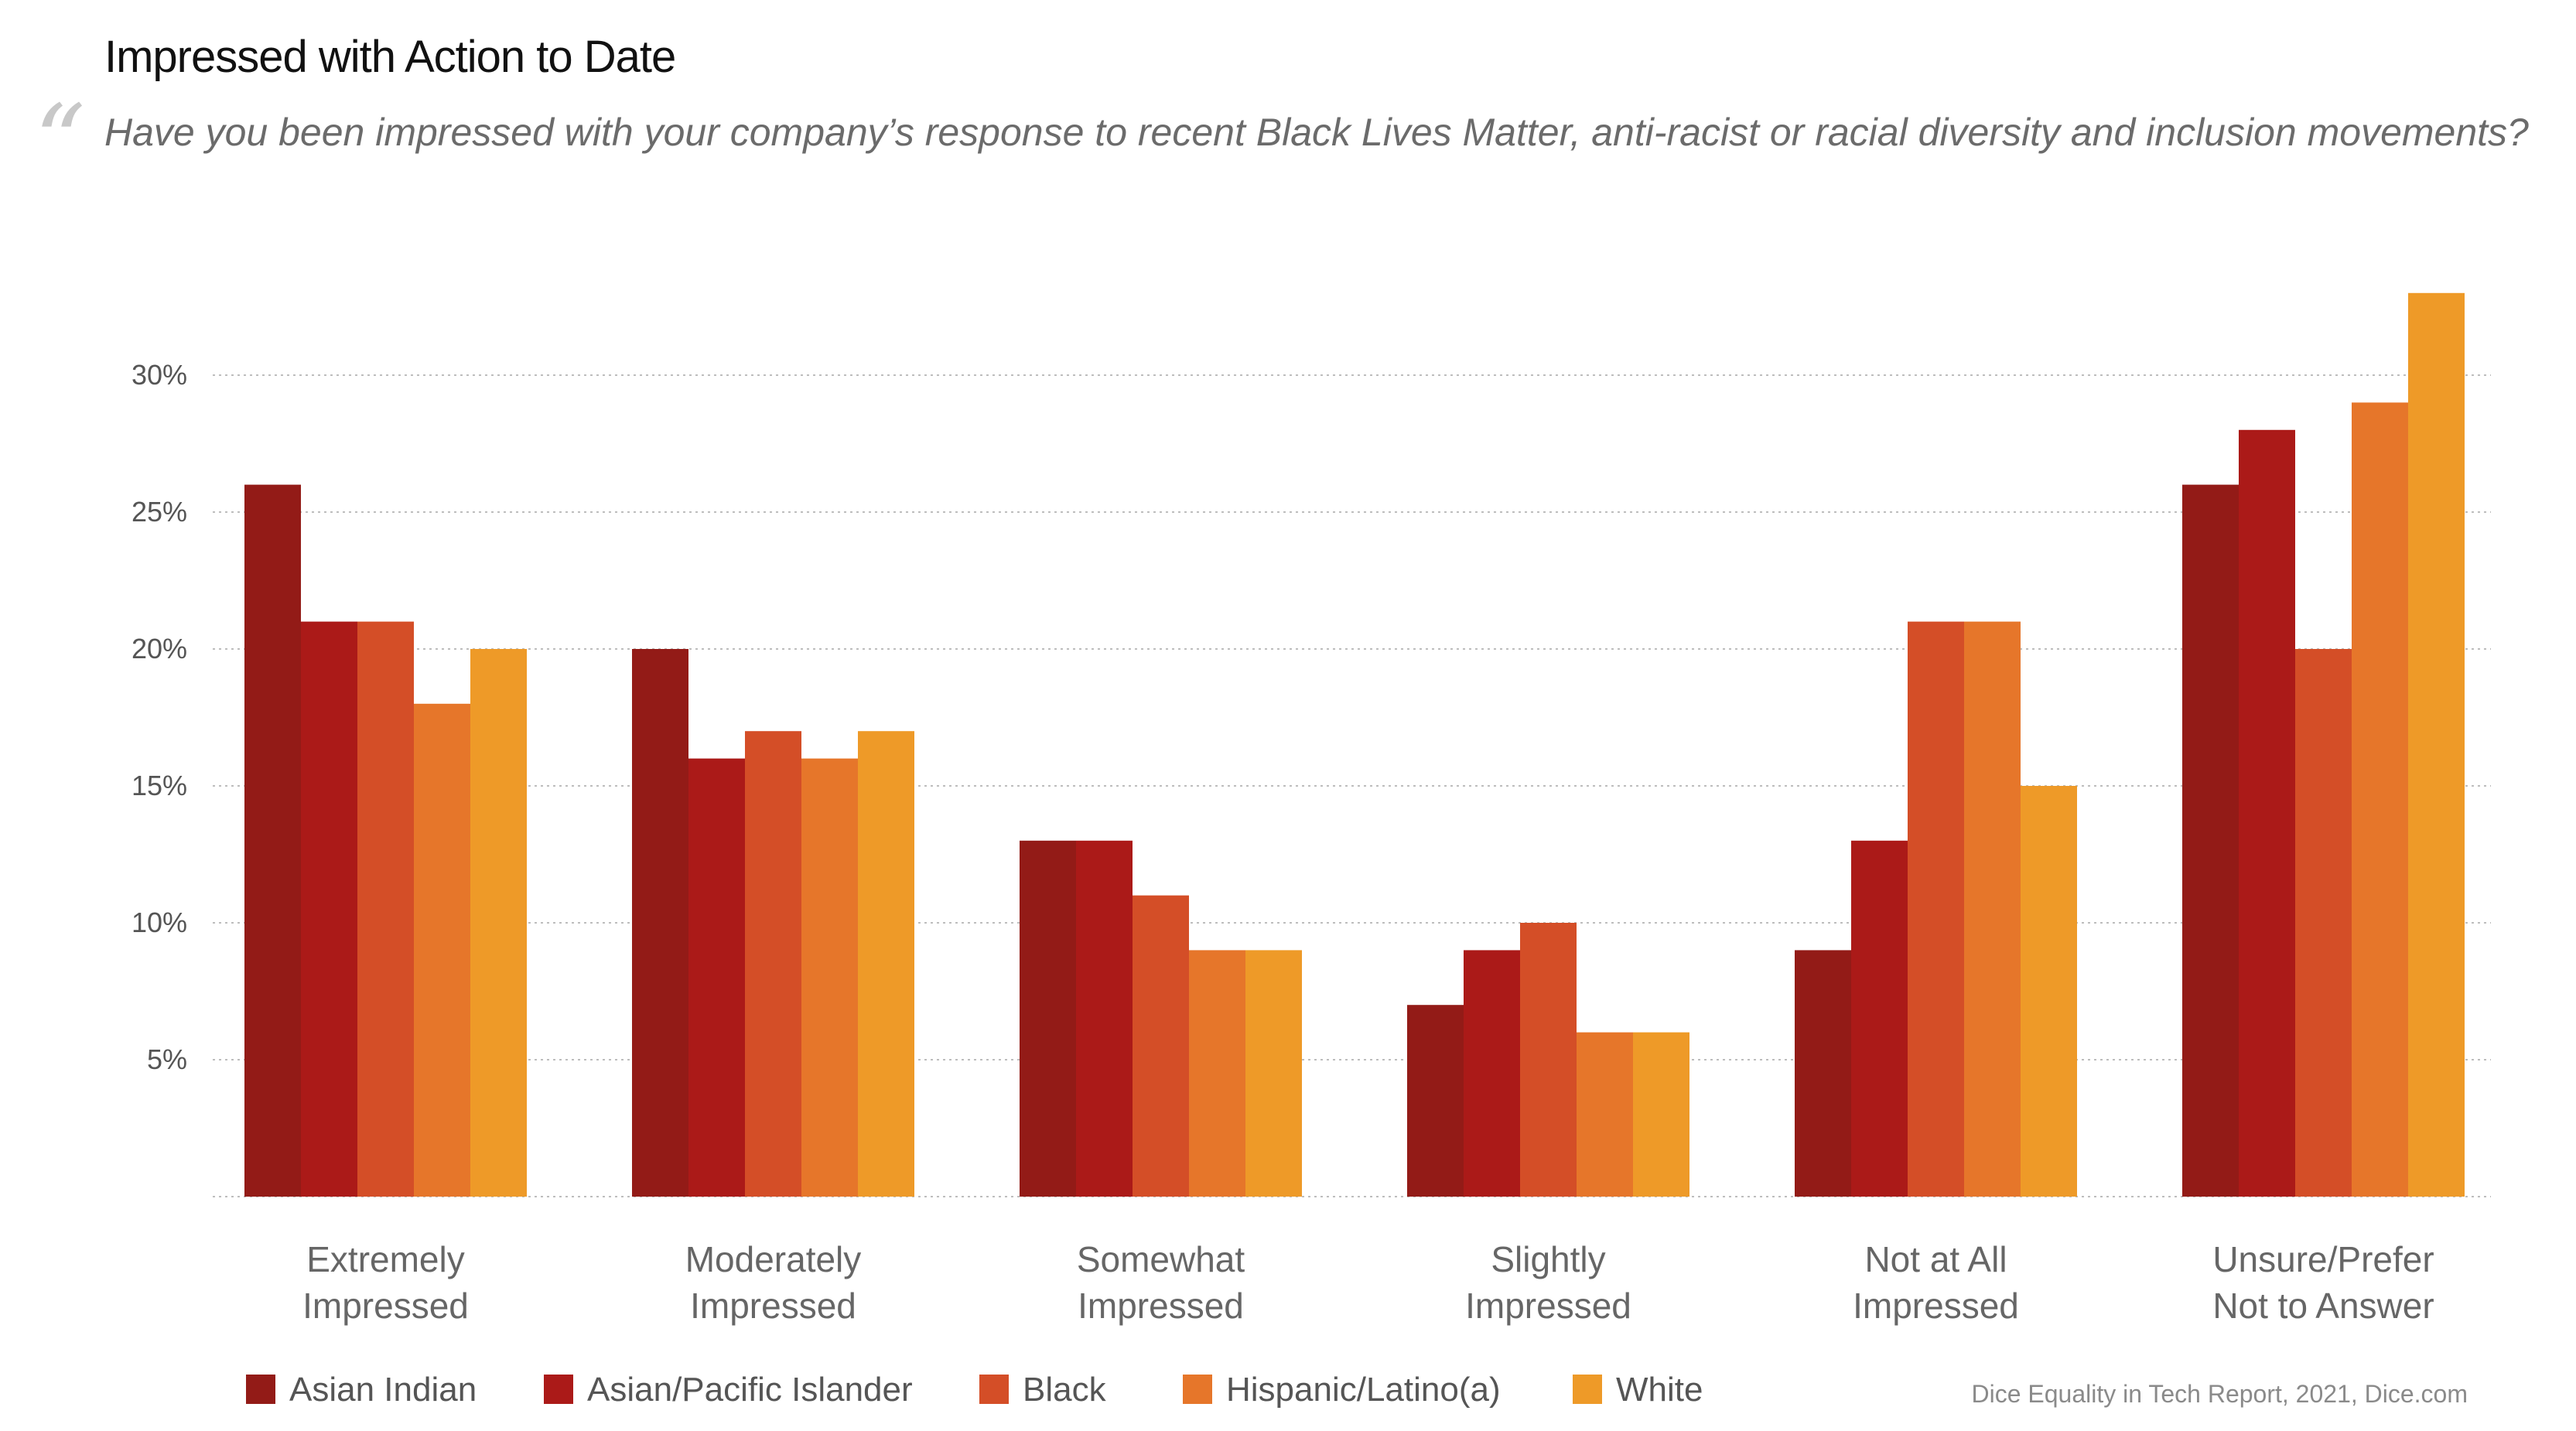  I want to click on quote-icon: “, so click(60, 141).